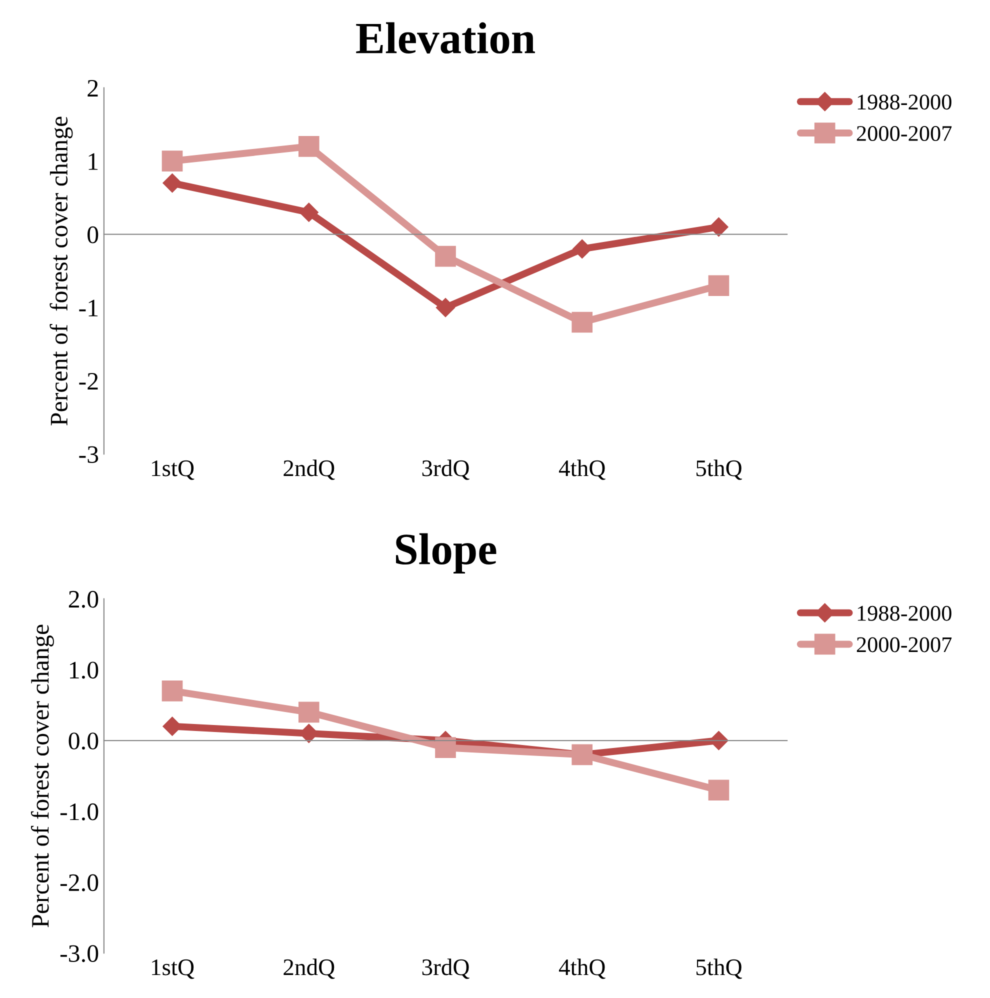 The image size is (990, 998). I want to click on y-tick-label: -1.0, so click(79, 811).